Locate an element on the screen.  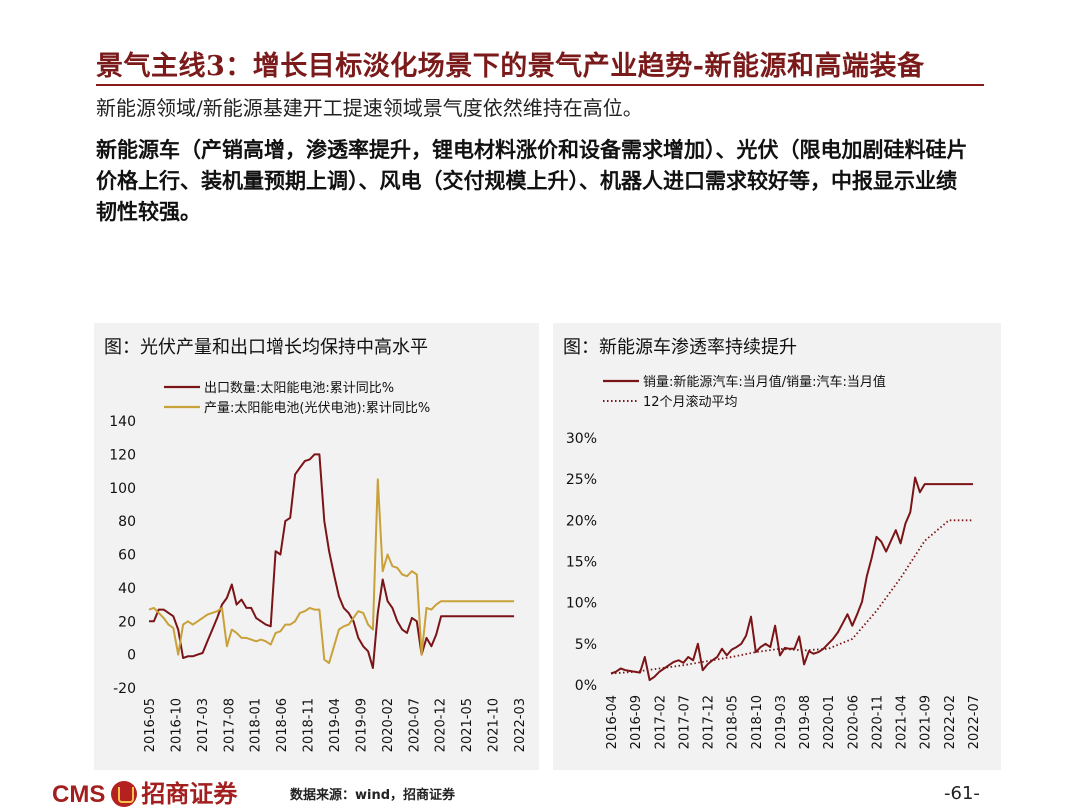
solar-xtick-label: 2018-11 is located at coordinates (309, 725).